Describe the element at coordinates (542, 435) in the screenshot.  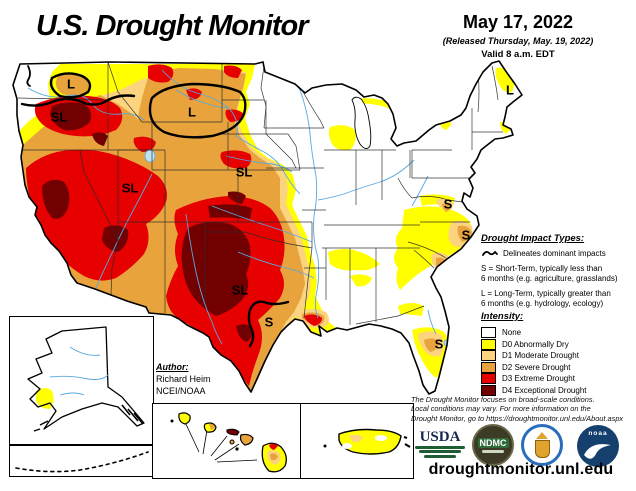
I see `doc-logo-eagle` at that location.